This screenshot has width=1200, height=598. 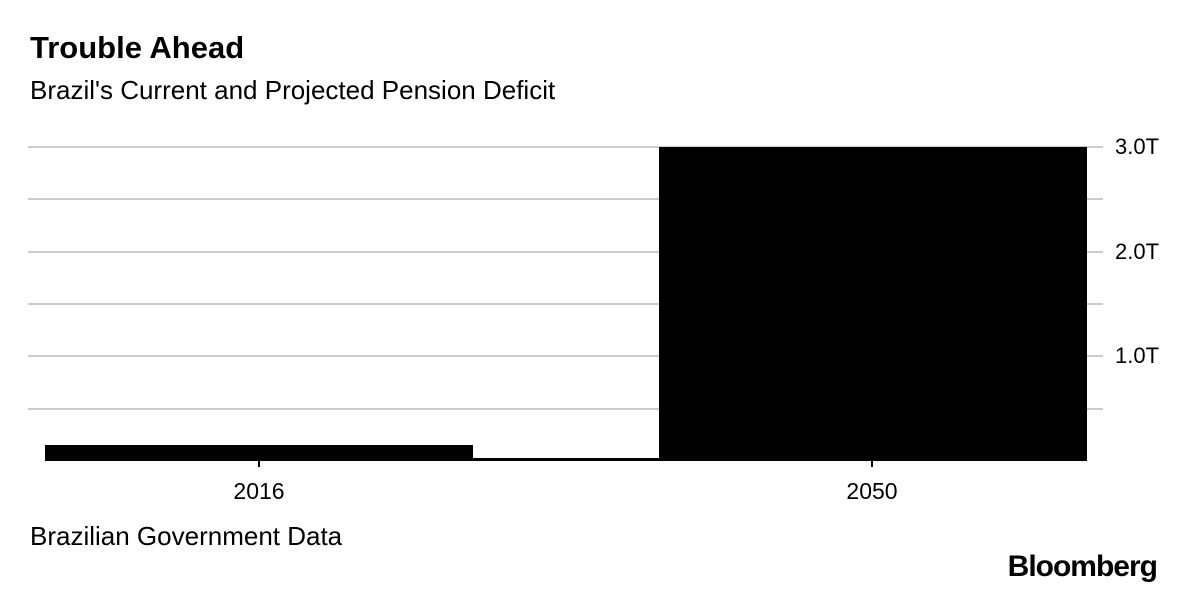 What do you see at coordinates (1137, 146) in the screenshot?
I see `y-label-3.0T: 3.0T` at bounding box center [1137, 146].